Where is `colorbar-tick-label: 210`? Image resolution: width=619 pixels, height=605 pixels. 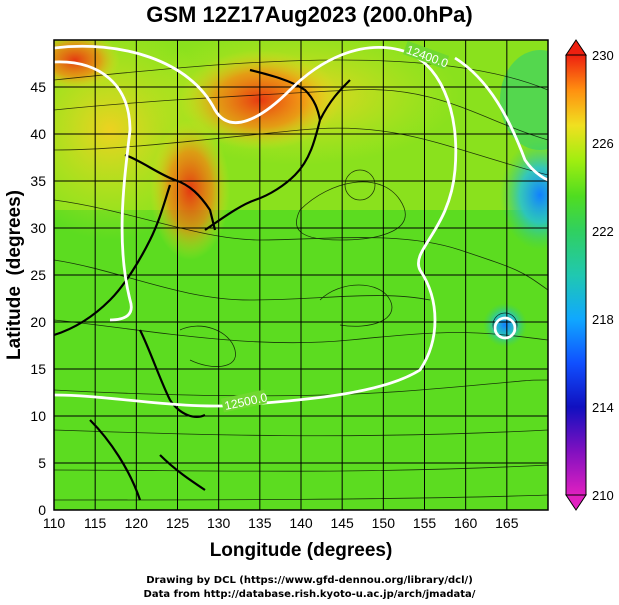 colorbar-tick-label: 210 is located at coordinates (603, 495).